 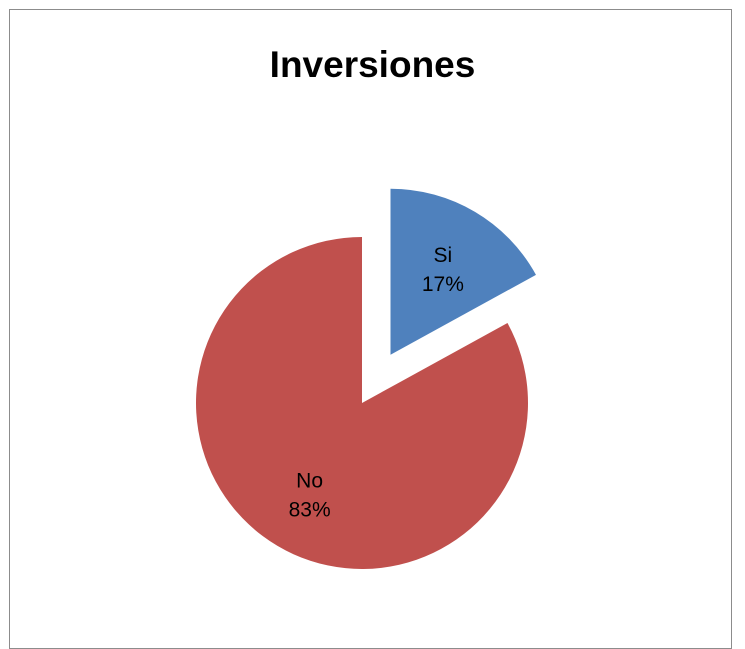 What do you see at coordinates (443, 284) in the screenshot?
I see `slice-percent-si: 17%` at bounding box center [443, 284].